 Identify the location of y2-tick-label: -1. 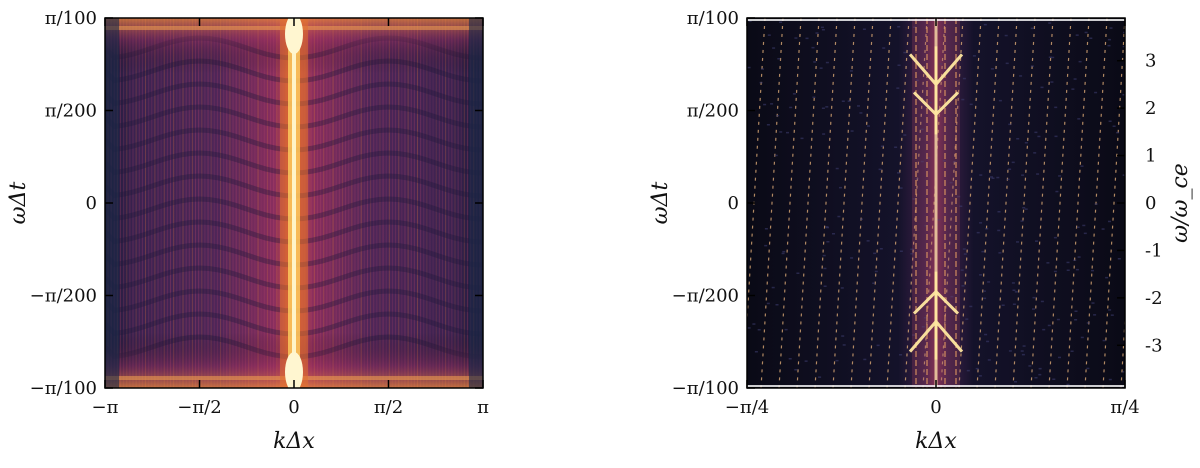
(1154, 250).